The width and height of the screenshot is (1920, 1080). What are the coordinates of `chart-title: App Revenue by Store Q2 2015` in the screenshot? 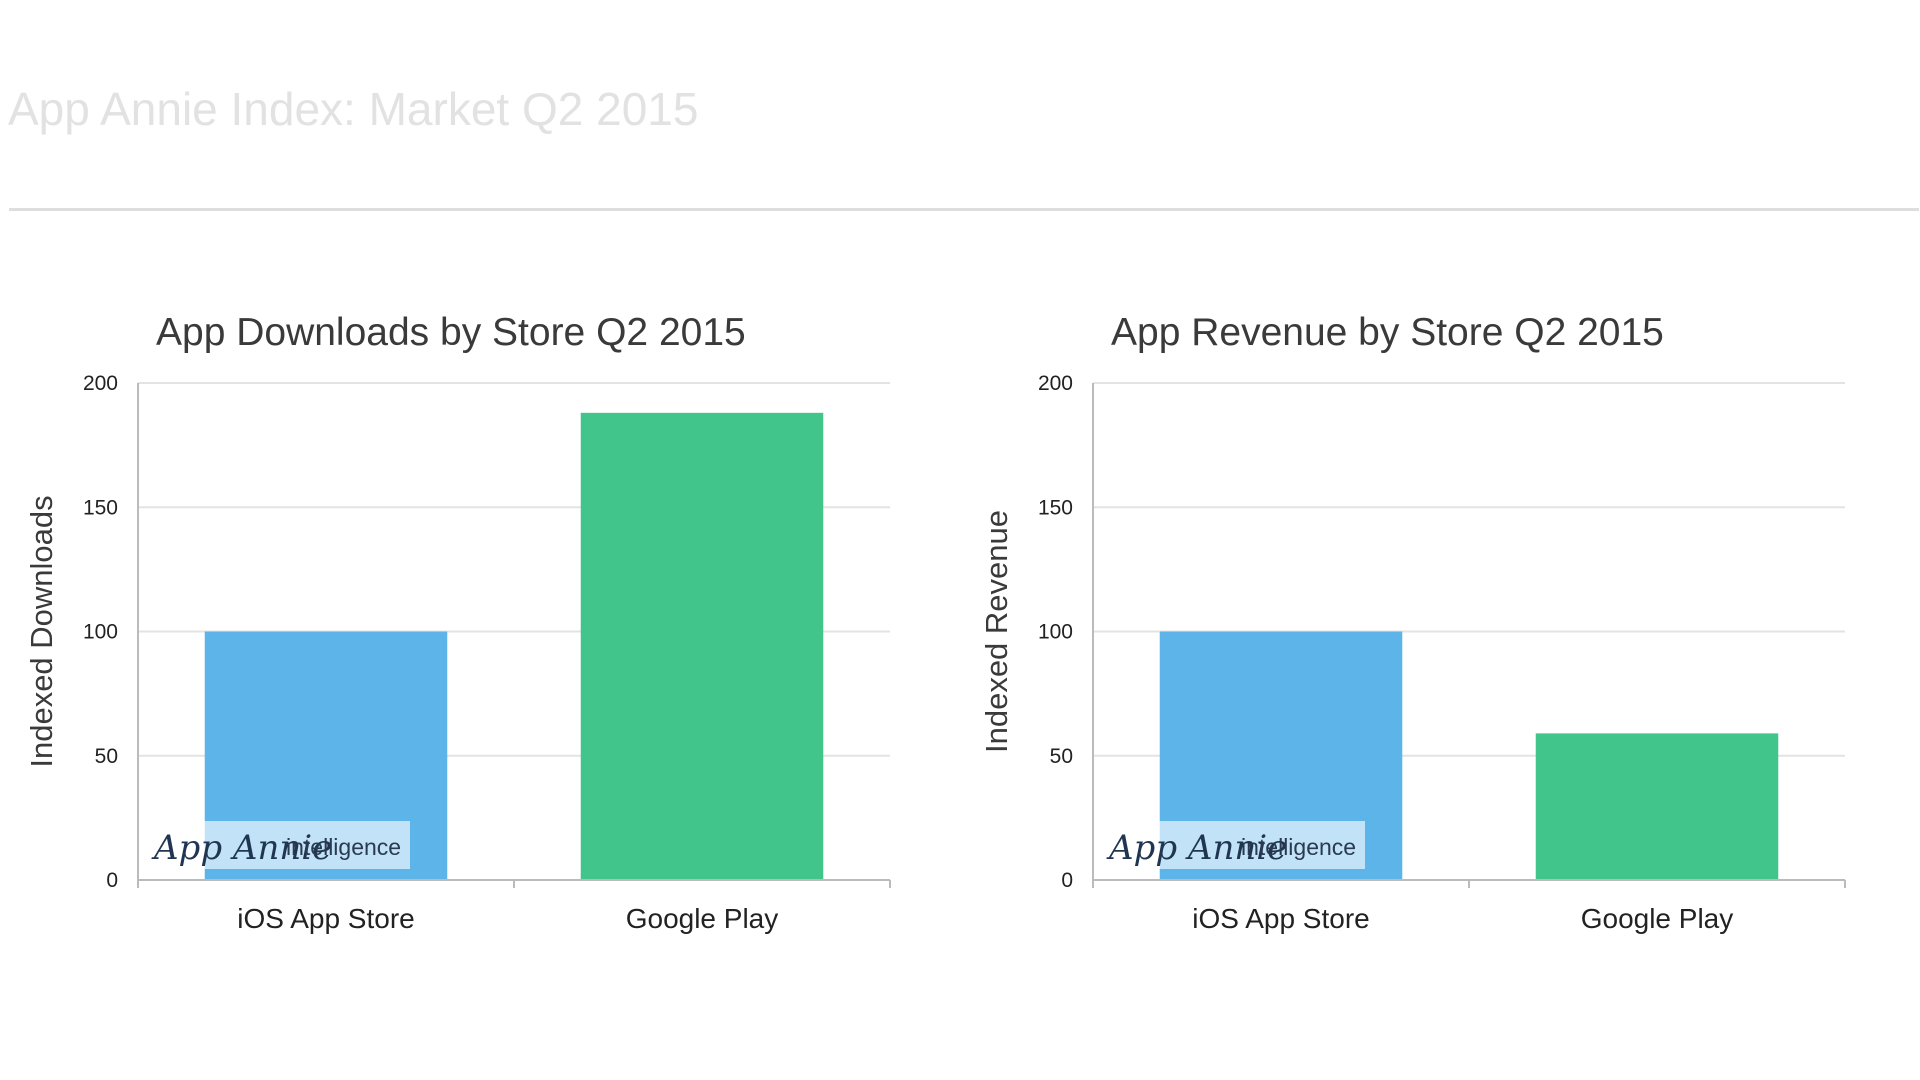 It's located at (1387, 332).